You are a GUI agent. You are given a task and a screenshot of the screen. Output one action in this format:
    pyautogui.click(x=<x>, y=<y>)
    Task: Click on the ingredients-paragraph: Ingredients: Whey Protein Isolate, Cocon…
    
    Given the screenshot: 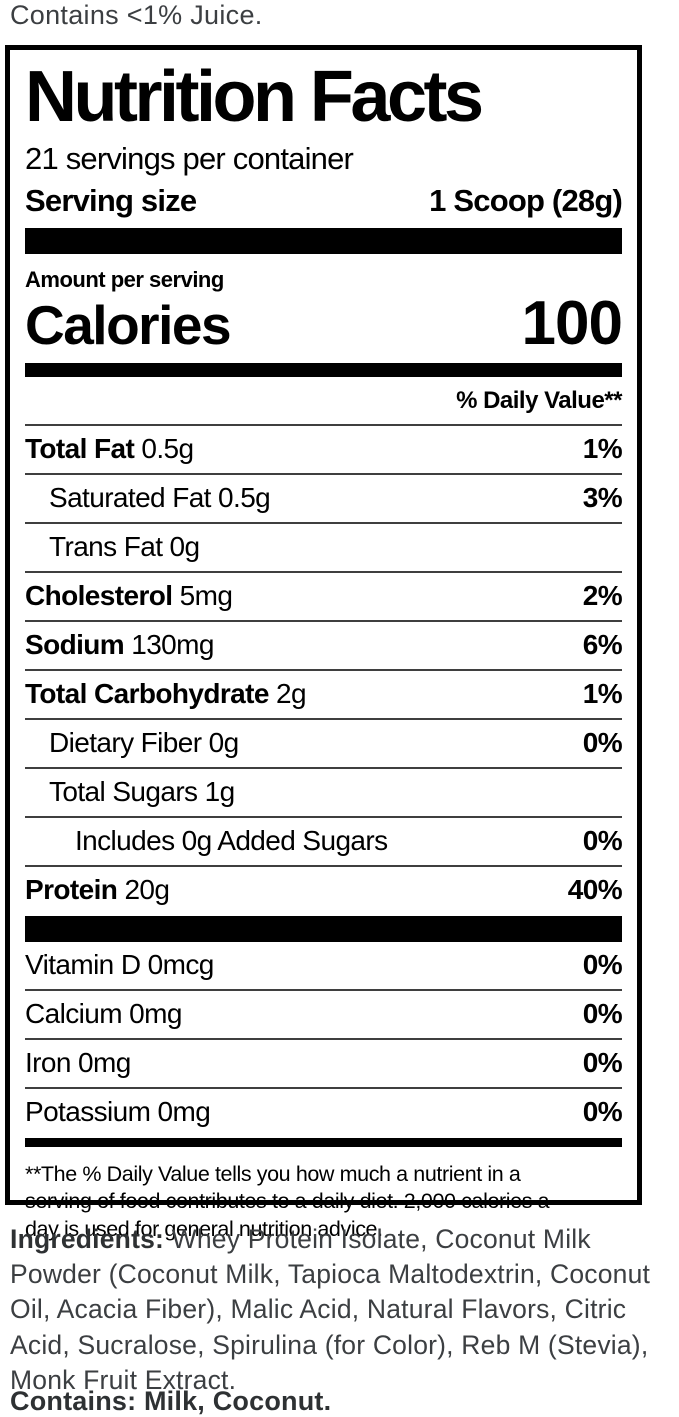 What is the action you would take?
    pyautogui.click(x=340, y=1310)
    